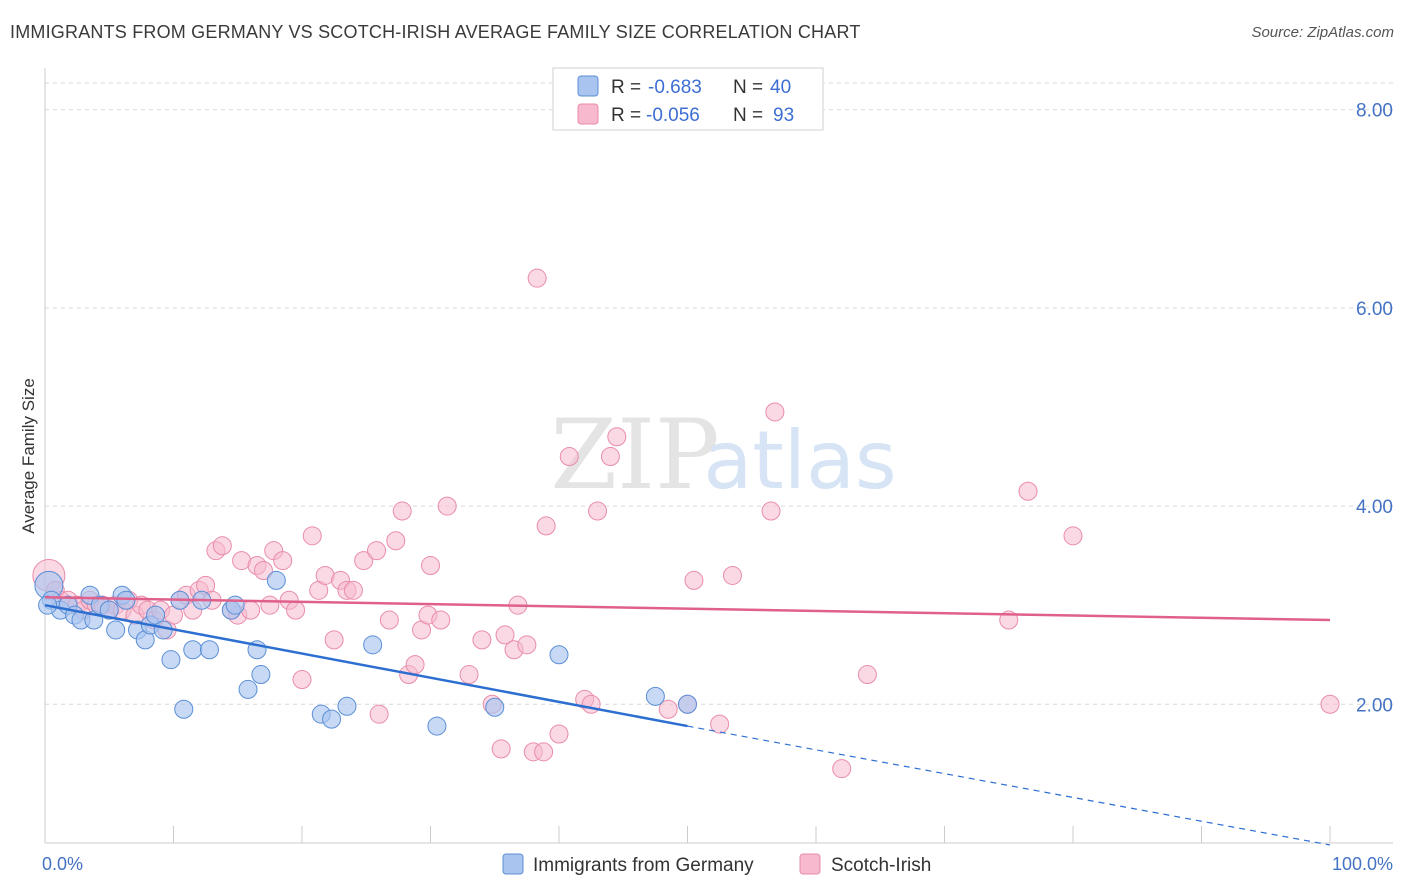 The height and width of the screenshot is (892, 1406). Describe the element at coordinates (643, 865) in the screenshot. I see `bottom-legend-label-germany: Immigrants from Germany` at that location.